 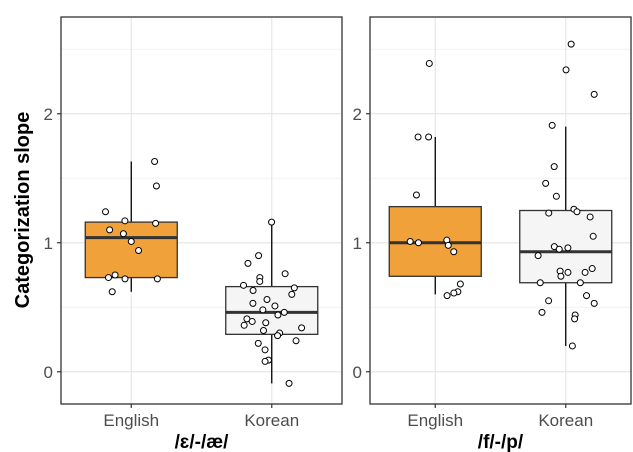 I want to click on y-axis-title: Categorization slope, so click(x=23, y=210).